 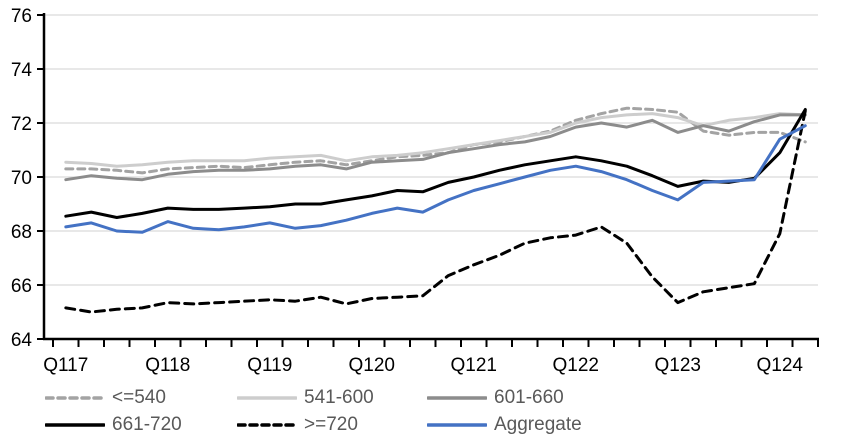 I want to click on x-axis-tick-label: Q117, so click(x=65, y=365).